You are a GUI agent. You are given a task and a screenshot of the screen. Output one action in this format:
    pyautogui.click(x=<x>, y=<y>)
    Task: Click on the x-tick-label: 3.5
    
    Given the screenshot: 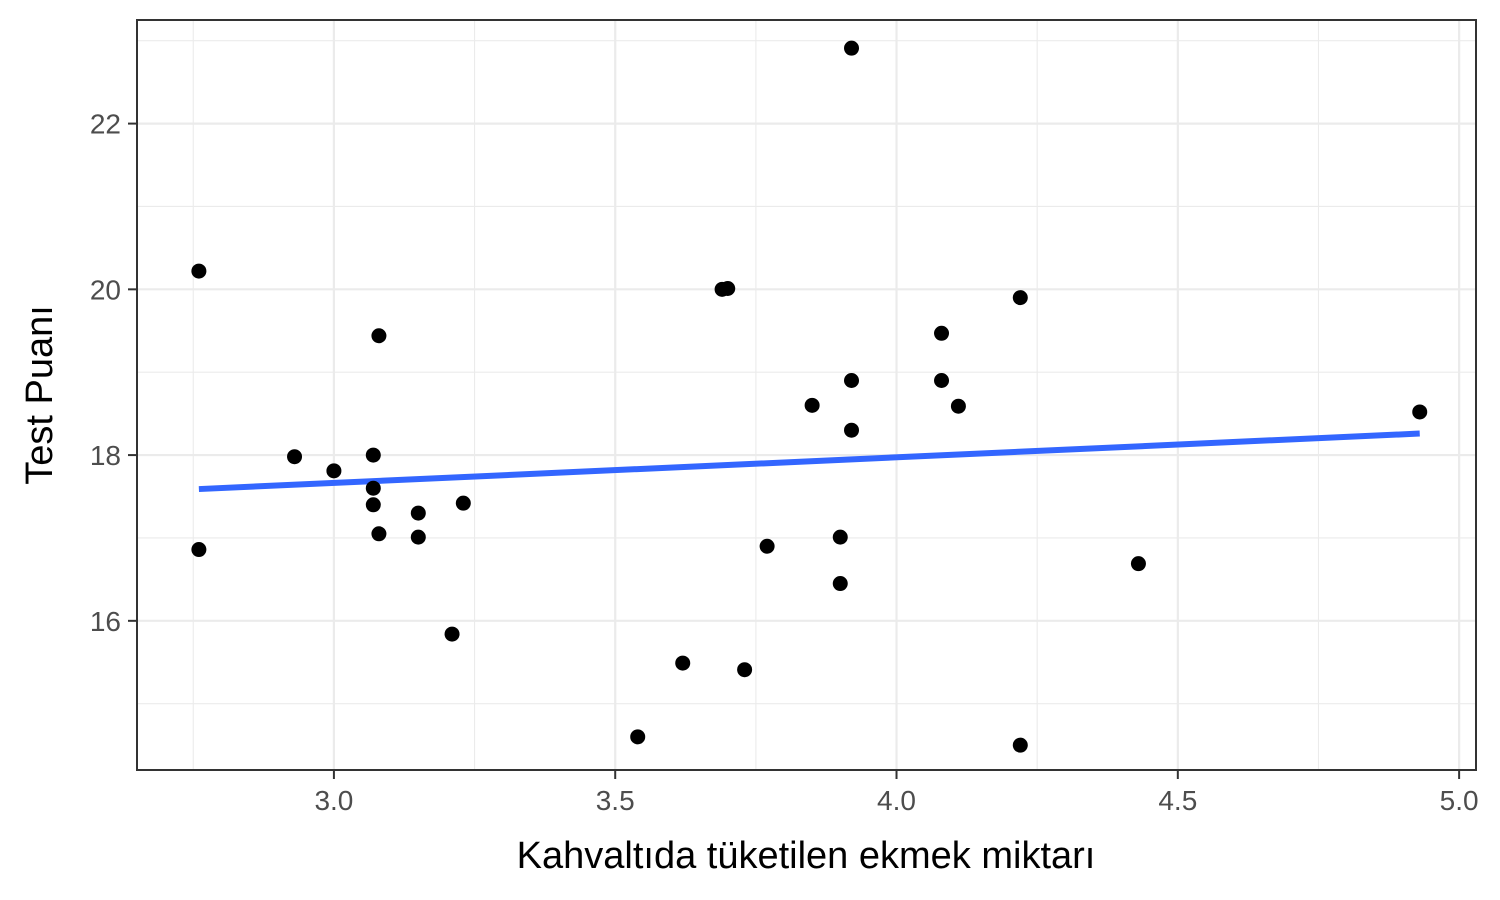 What is the action you would take?
    pyautogui.click(x=615, y=800)
    